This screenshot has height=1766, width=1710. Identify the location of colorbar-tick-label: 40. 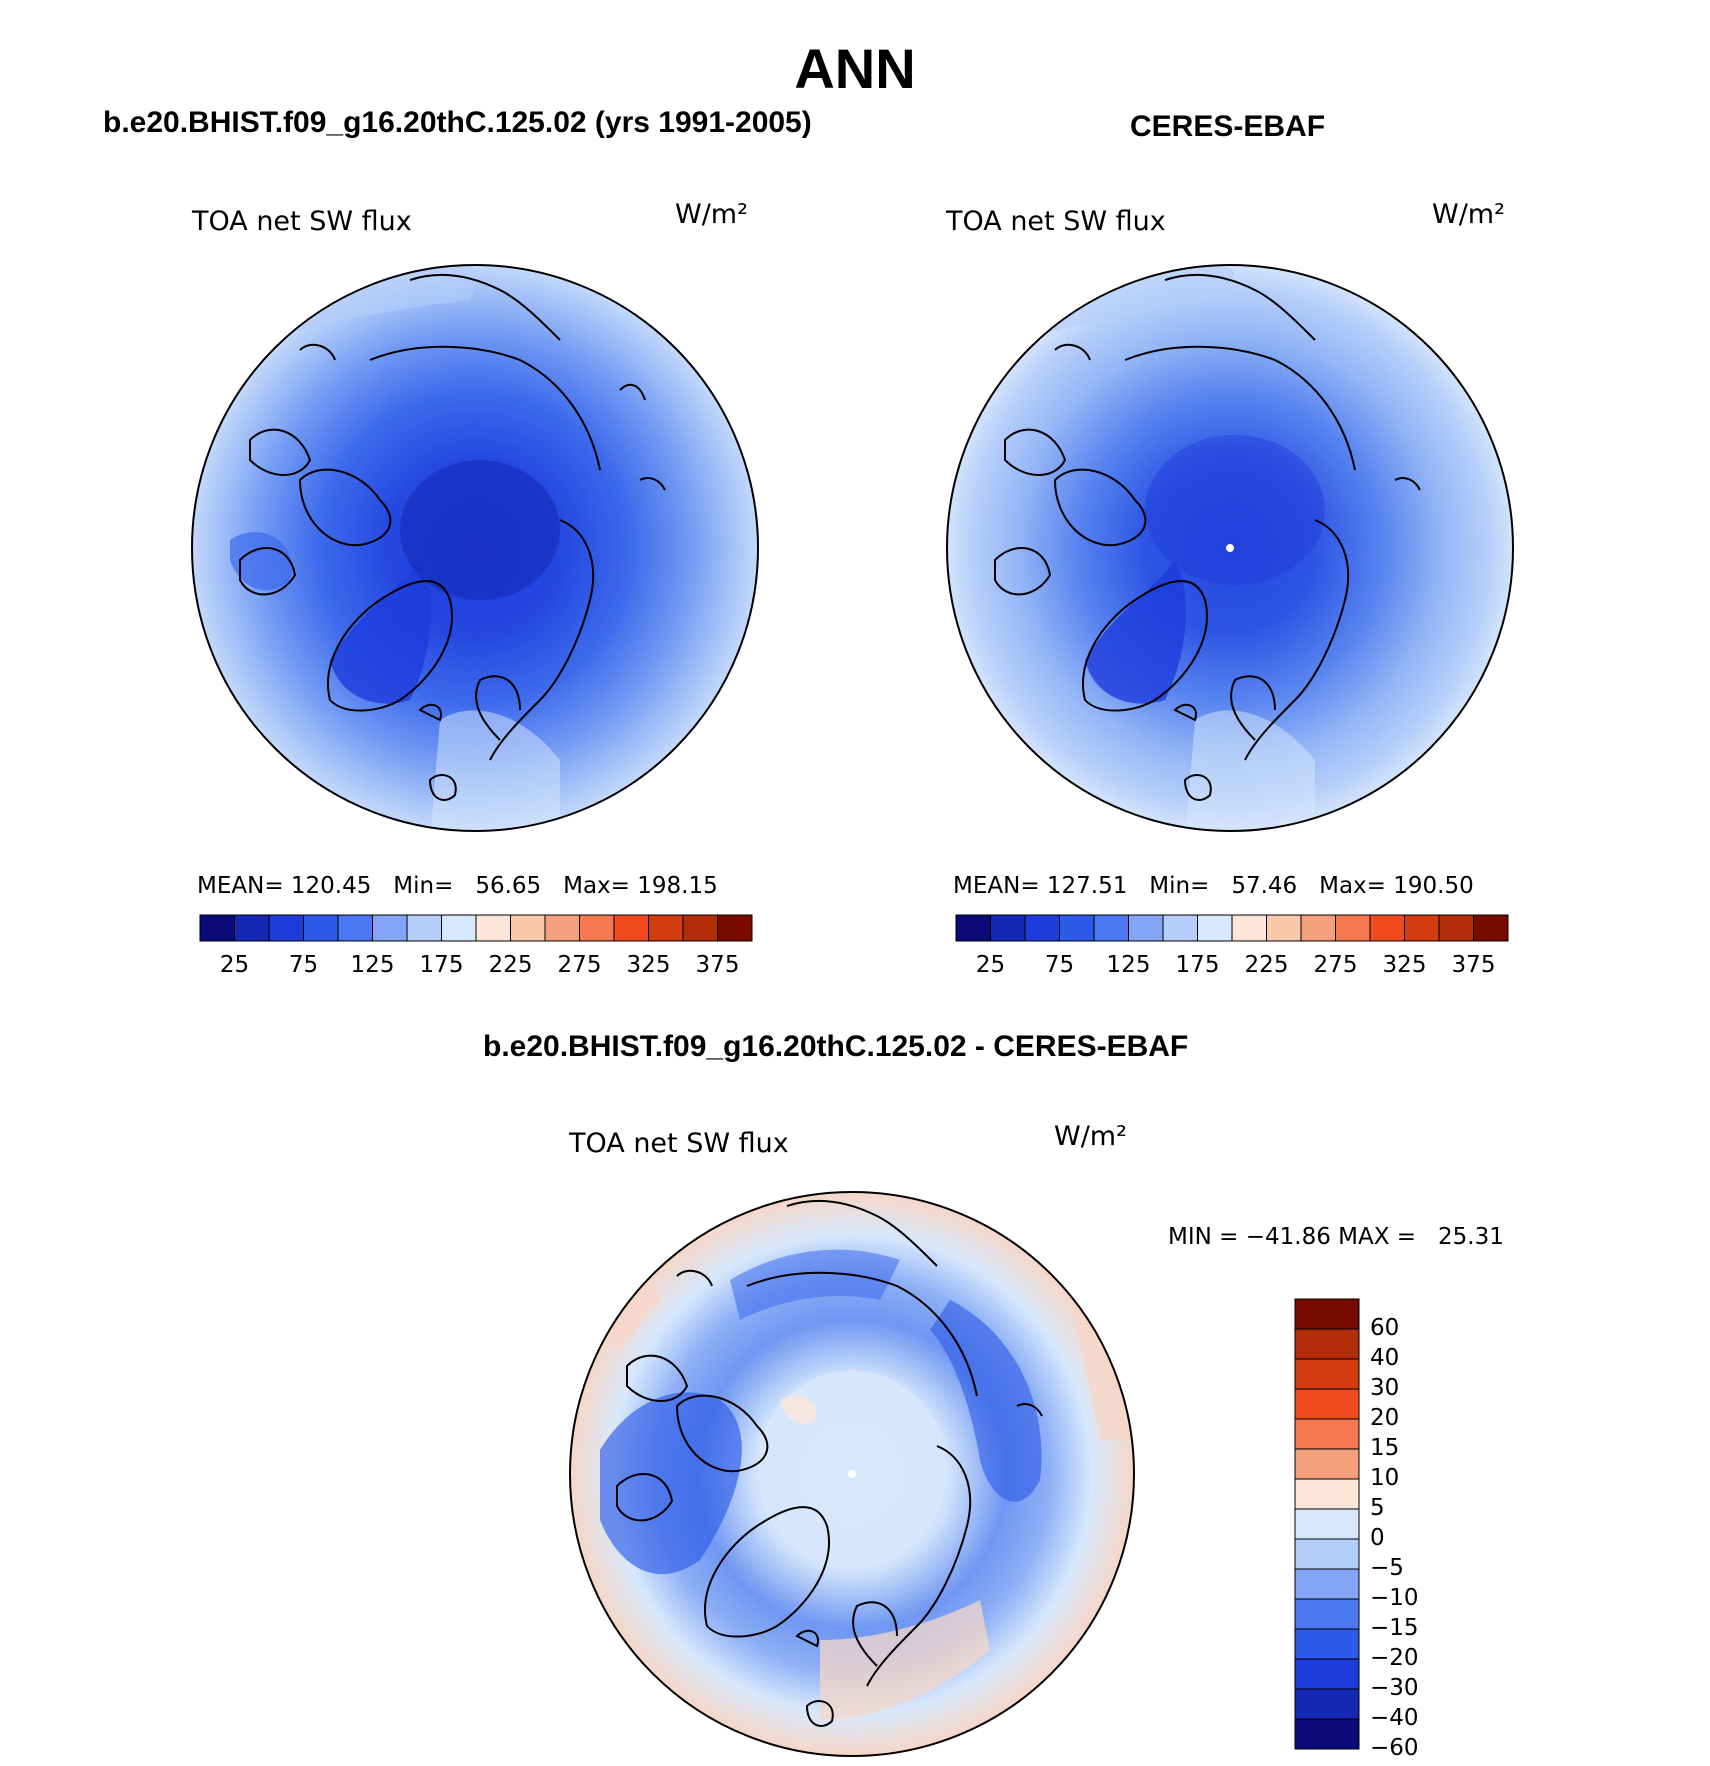
(1385, 1358).